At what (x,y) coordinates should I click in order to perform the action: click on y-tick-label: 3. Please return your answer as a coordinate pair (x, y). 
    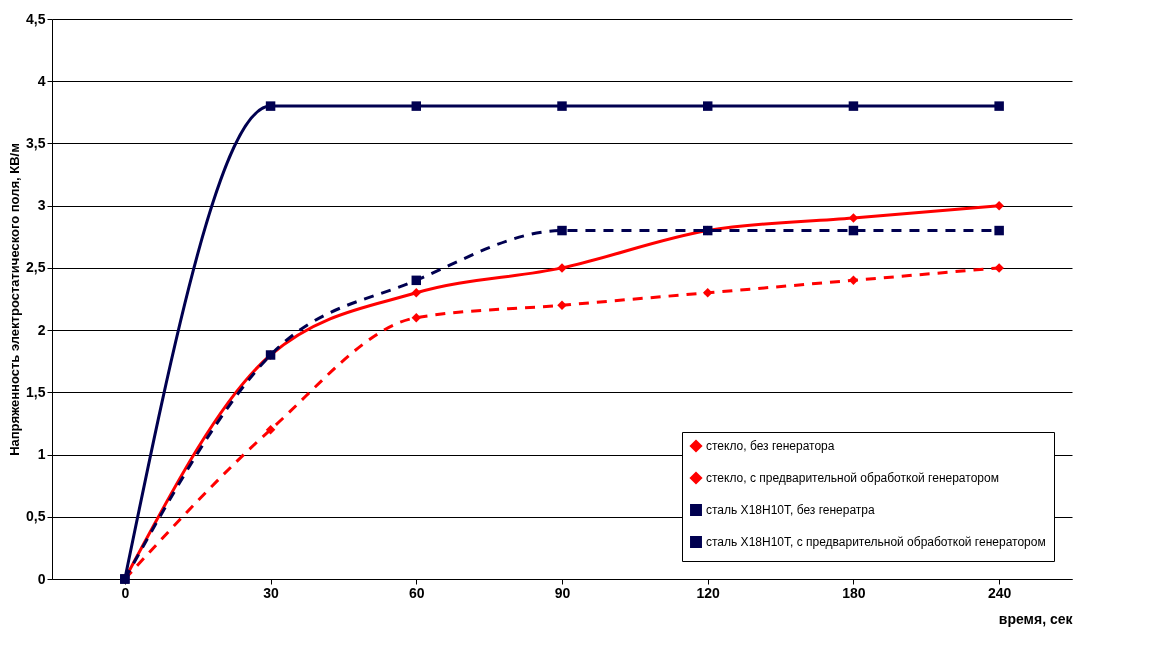
    Looking at the image, I should click on (41, 205).